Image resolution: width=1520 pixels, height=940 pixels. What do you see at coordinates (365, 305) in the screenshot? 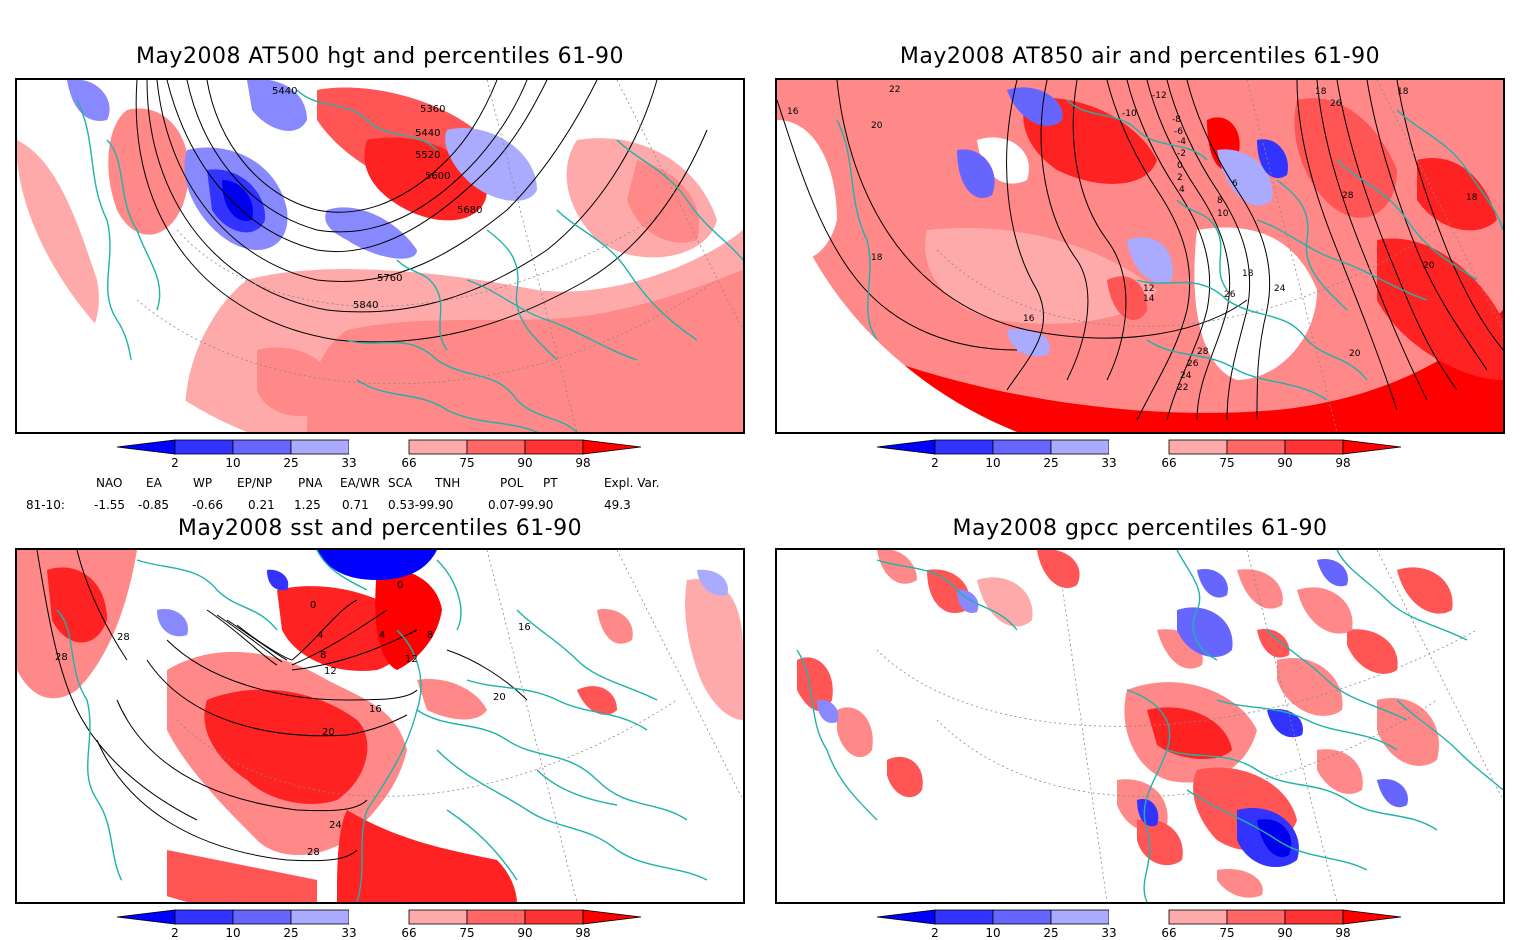
I see `contour-label: 5840` at bounding box center [365, 305].